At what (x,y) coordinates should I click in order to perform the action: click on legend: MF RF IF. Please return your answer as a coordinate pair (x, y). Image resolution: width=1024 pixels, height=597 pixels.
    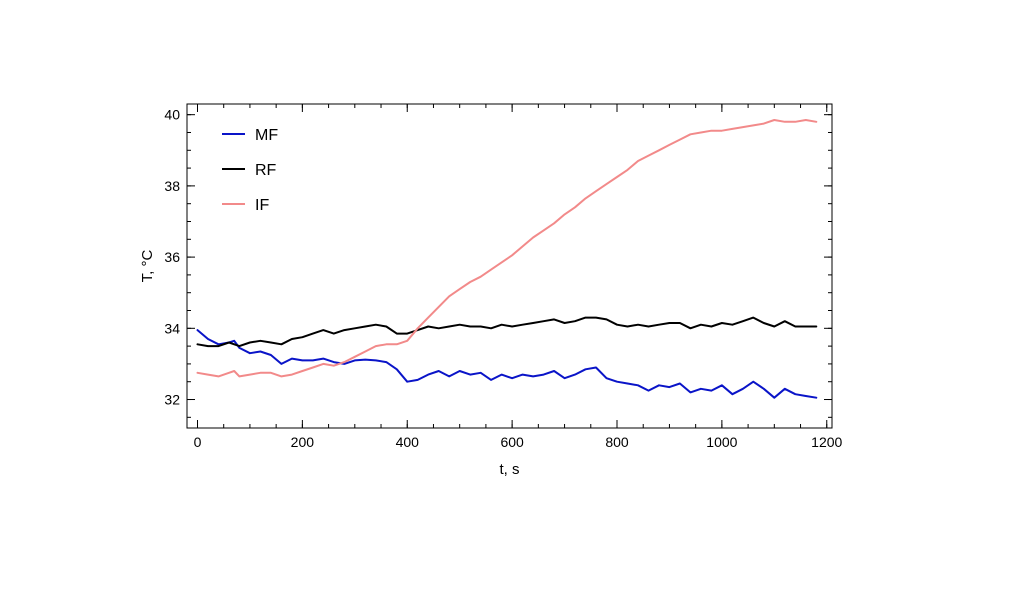
    Looking at the image, I should click on (250, 170).